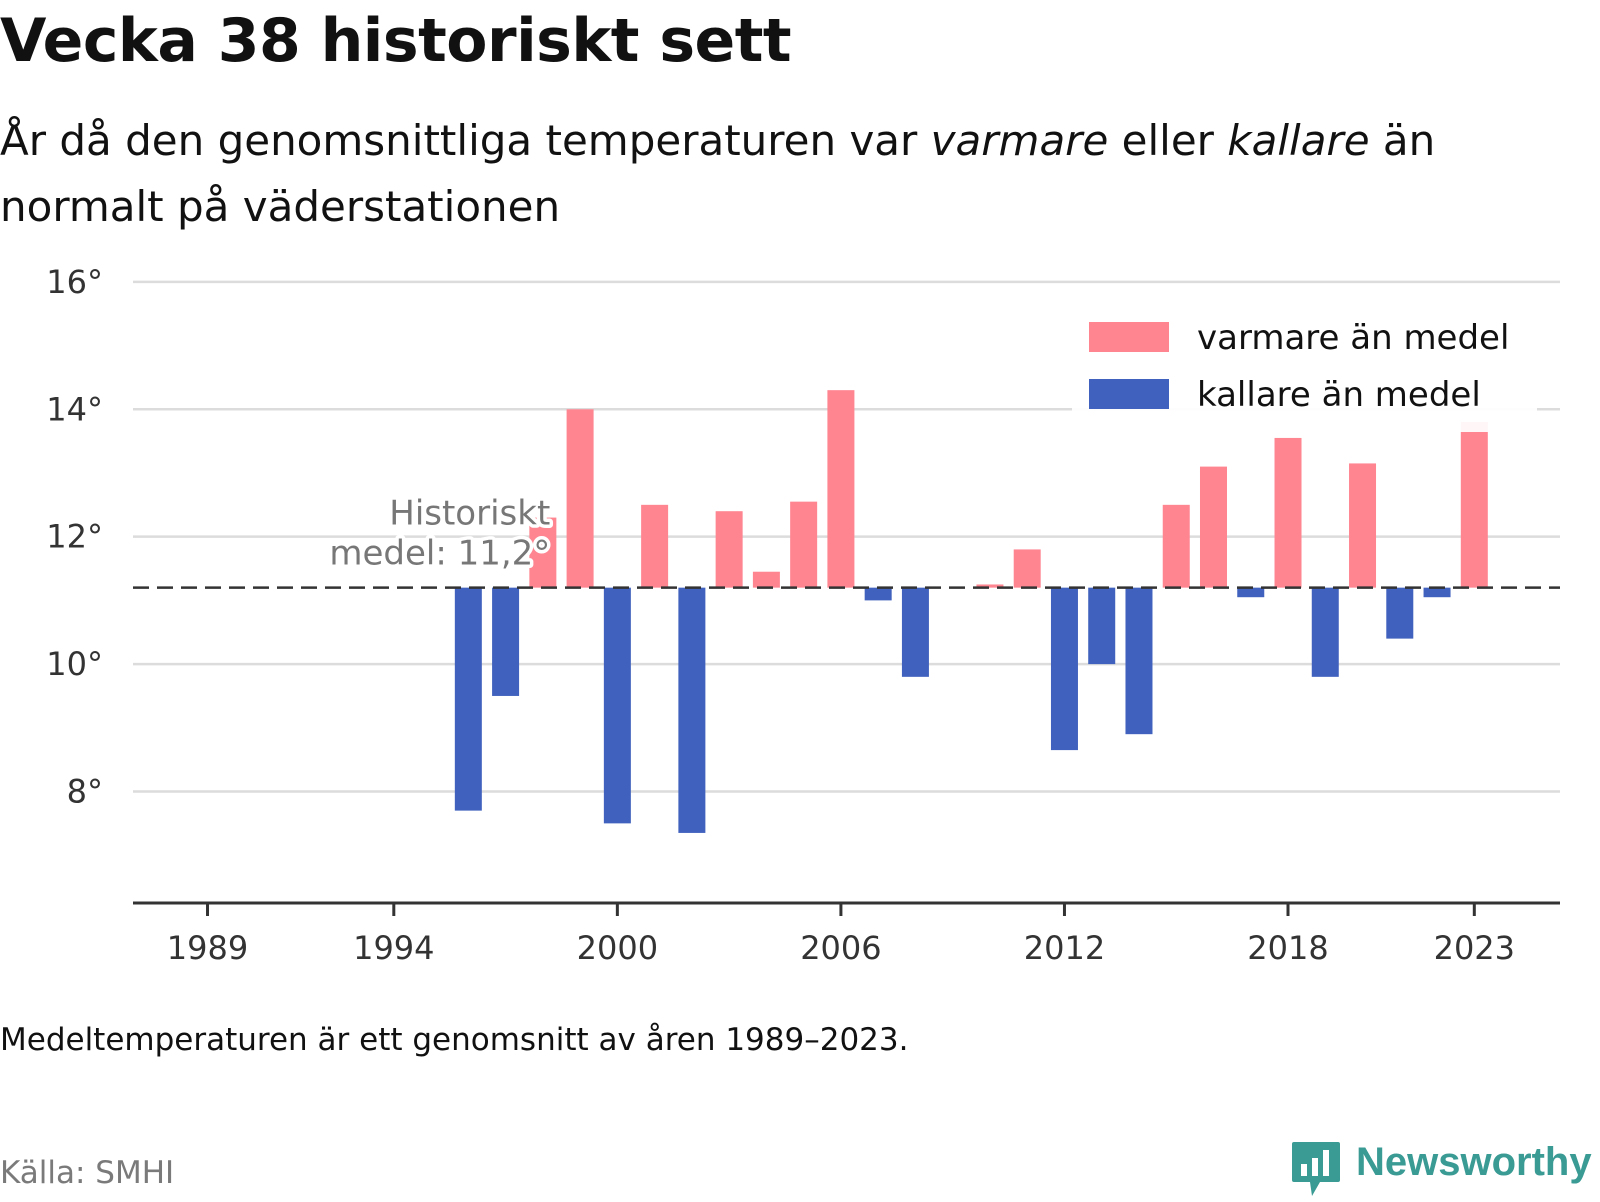 This screenshot has width=1600, height=1202. I want to click on x-tick-label: 2018, so click(1287, 948).